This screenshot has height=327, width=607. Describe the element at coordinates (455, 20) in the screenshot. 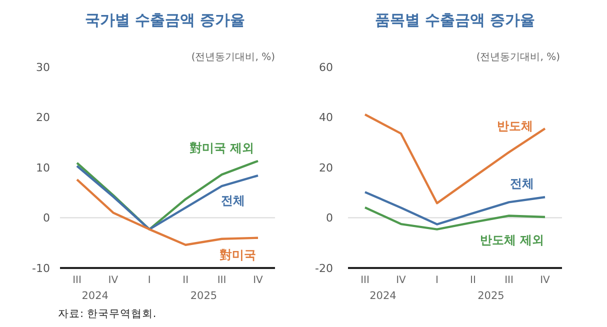

I see `chart-title: 품목별 수출금액 증가율` at that location.